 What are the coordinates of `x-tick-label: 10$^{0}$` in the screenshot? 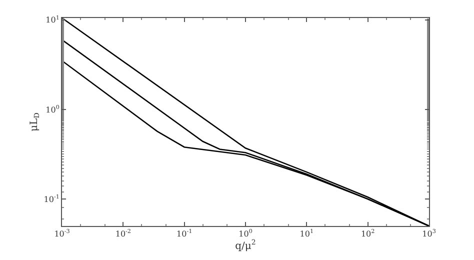 It's located at (245, 233).